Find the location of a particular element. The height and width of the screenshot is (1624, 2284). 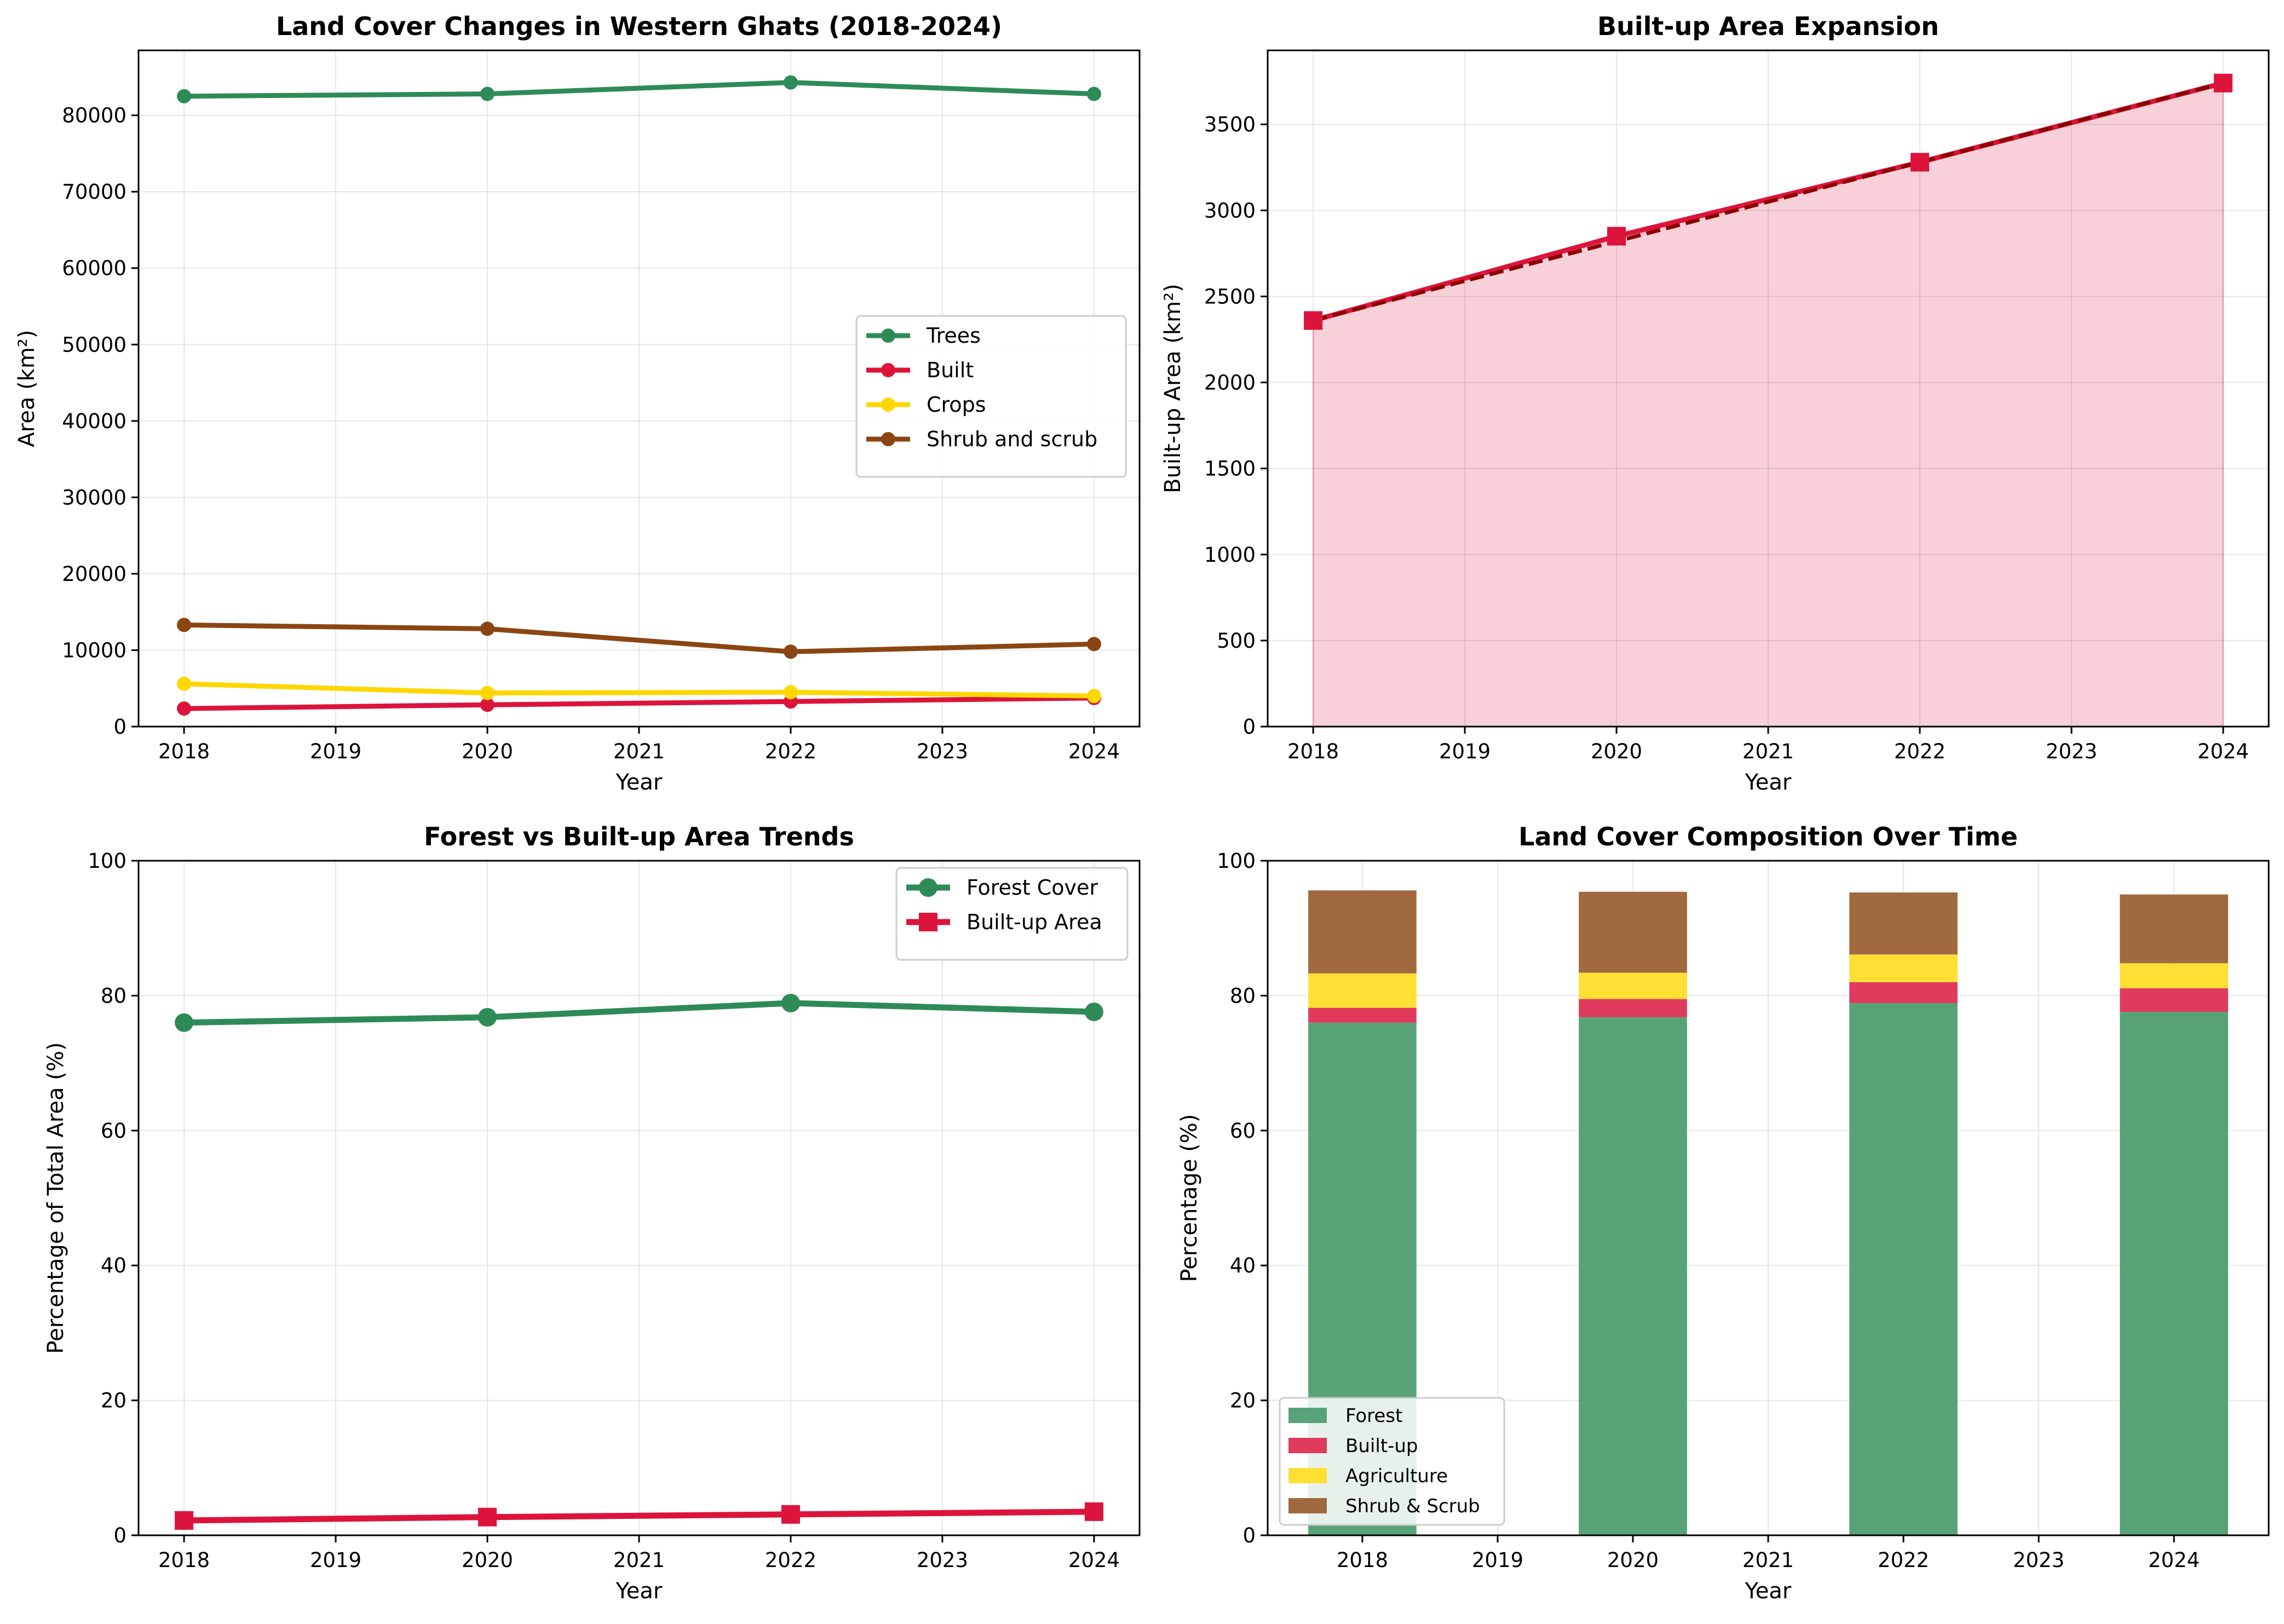

y-axis-label: Percentage (%) is located at coordinates (1189, 1198).